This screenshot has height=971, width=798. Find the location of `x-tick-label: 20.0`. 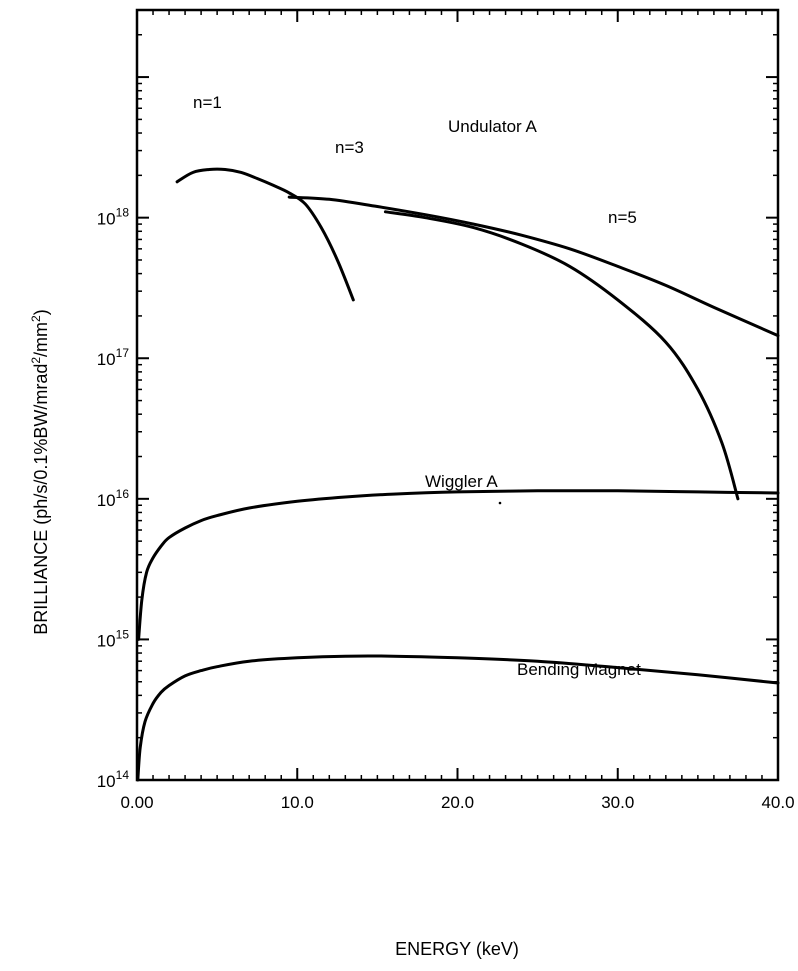

x-tick-label: 20.0 is located at coordinates (457, 802).